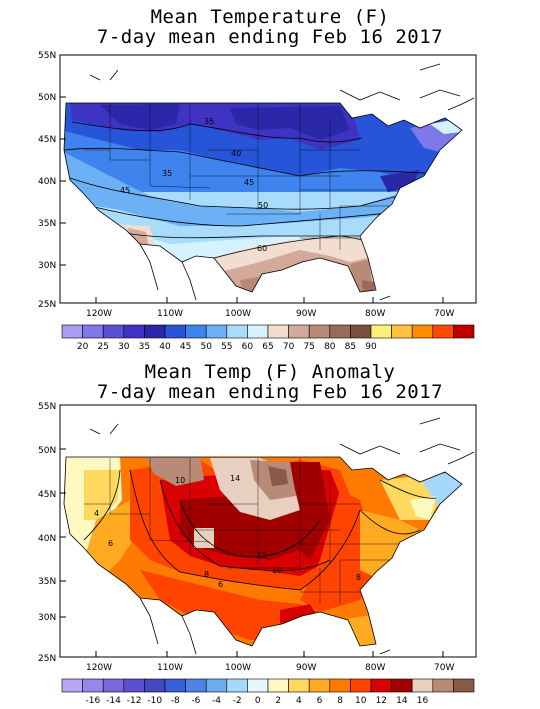  What do you see at coordinates (350, 347) in the screenshot?
I see `legend-tick-label: 85` at bounding box center [350, 347].